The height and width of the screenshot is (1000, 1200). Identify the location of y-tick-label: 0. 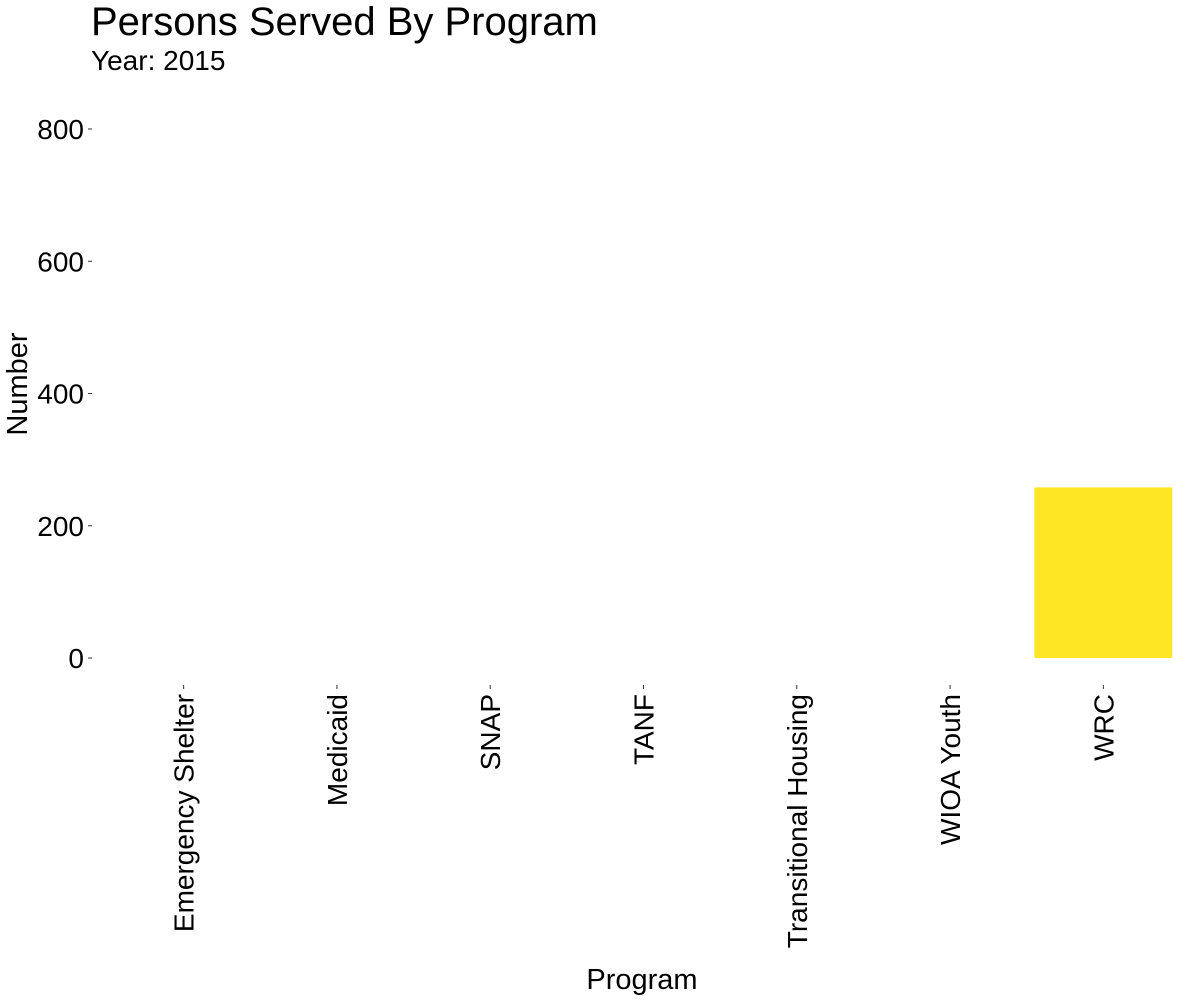
(76, 658).